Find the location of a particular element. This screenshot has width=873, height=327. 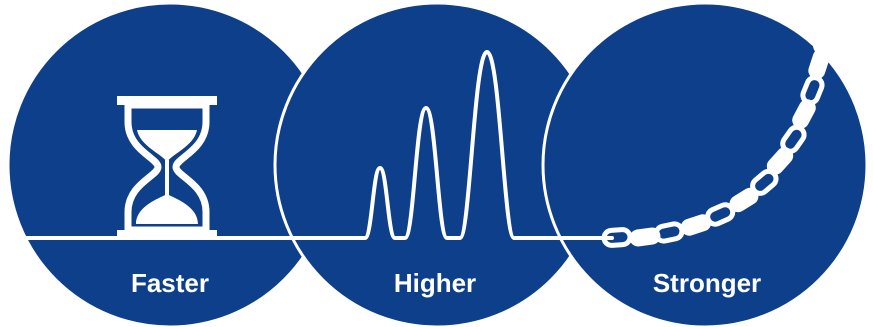

label-faster: Faster is located at coordinates (170, 283).